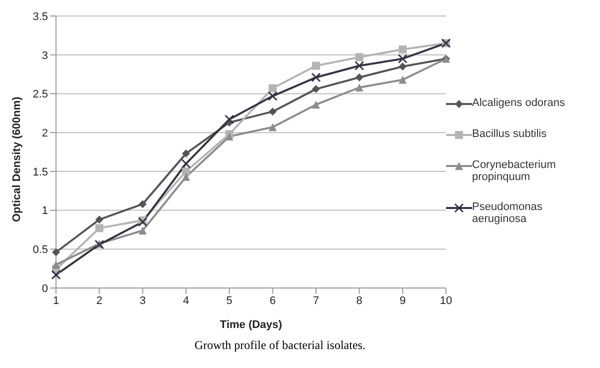 This screenshot has width=600, height=368. Describe the element at coordinates (40, 16) in the screenshot. I see `y-tick-label: 3.5` at that location.